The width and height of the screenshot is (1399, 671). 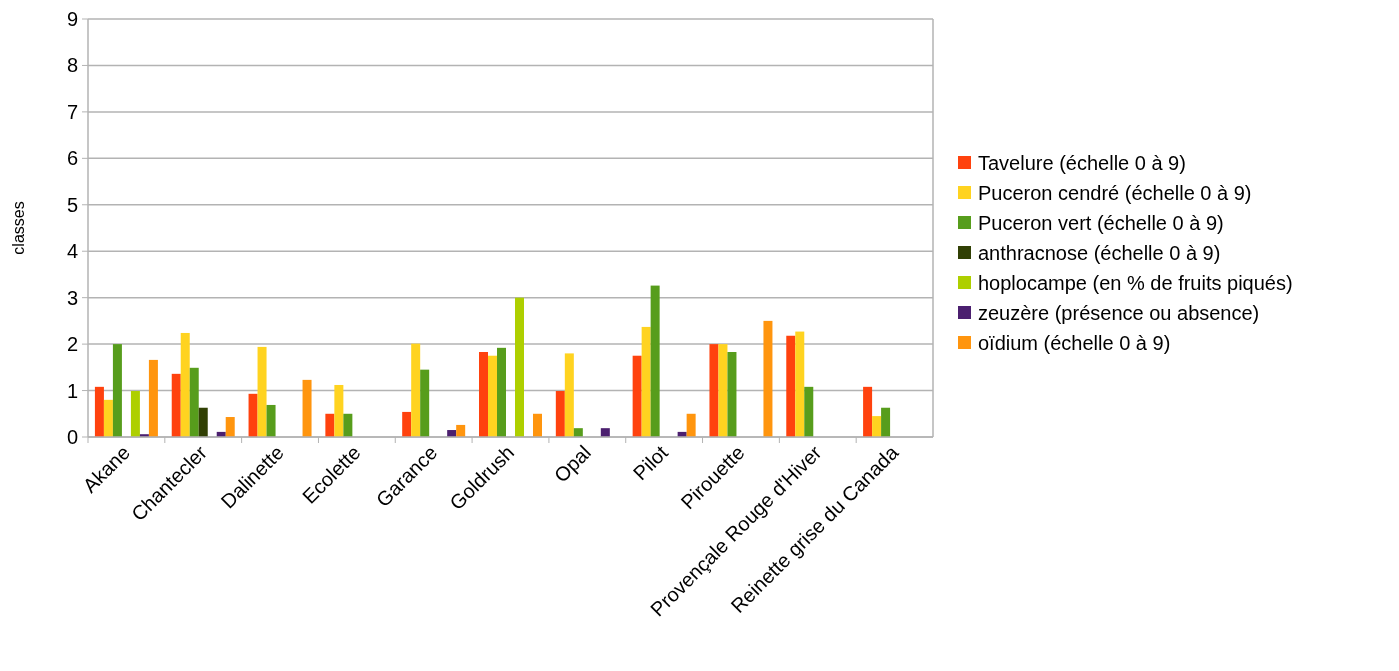 What do you see at coordinates (72, 19) in the screenshot?
I see `y-tick-label: 9` at bounding box center [72, 19].